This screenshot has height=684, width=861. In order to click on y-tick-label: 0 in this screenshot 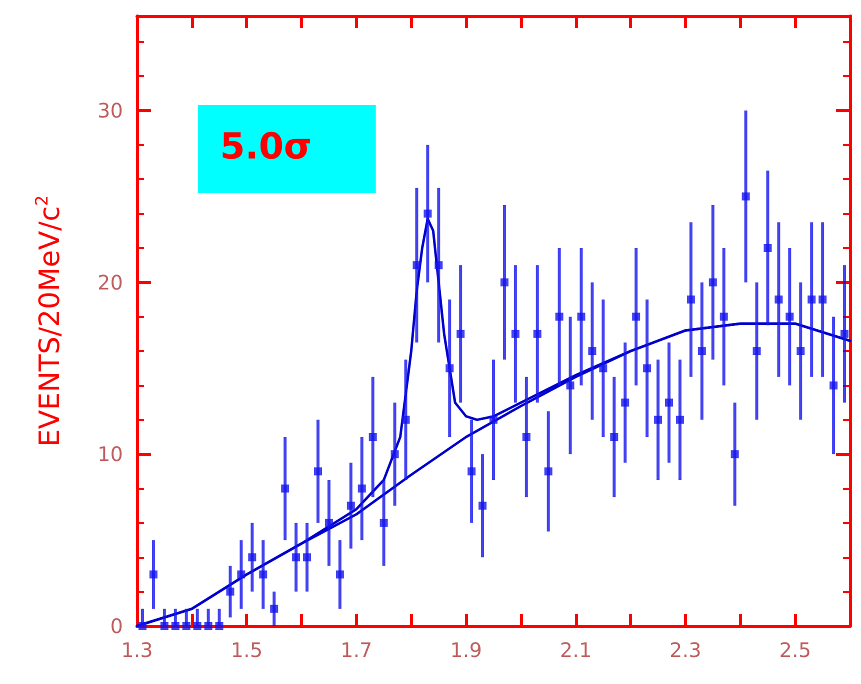, I will do `click(116, 626)`.